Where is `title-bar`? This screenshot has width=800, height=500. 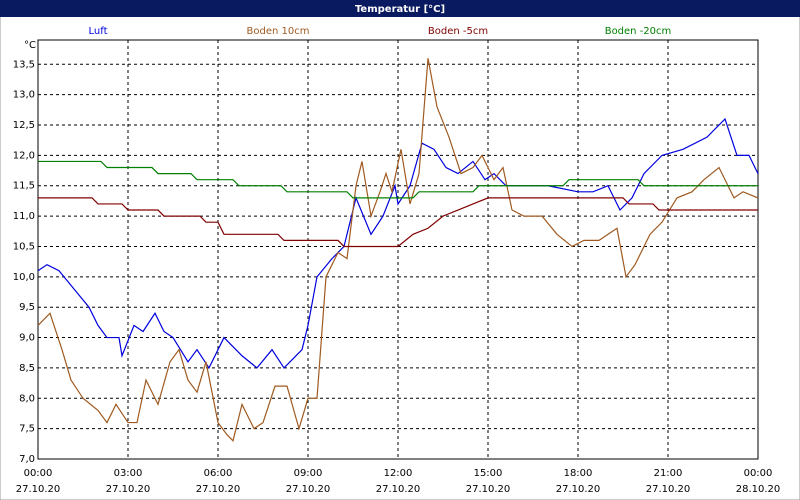
title-bar is located at coordinates (400, 8).